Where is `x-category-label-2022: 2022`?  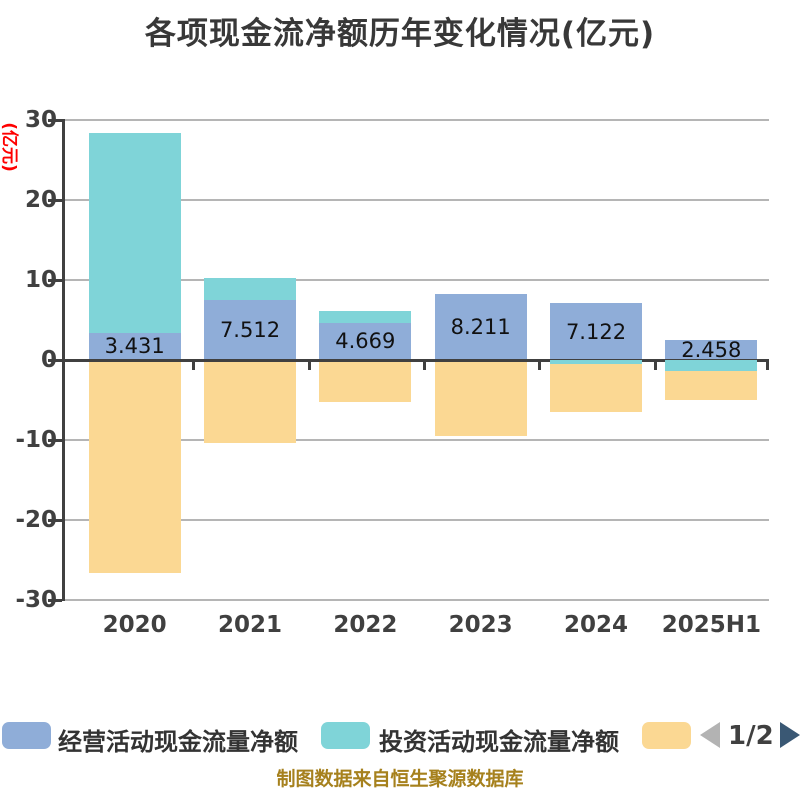 x-category-label-2022: 2022 is located at coordinates (365, 625).